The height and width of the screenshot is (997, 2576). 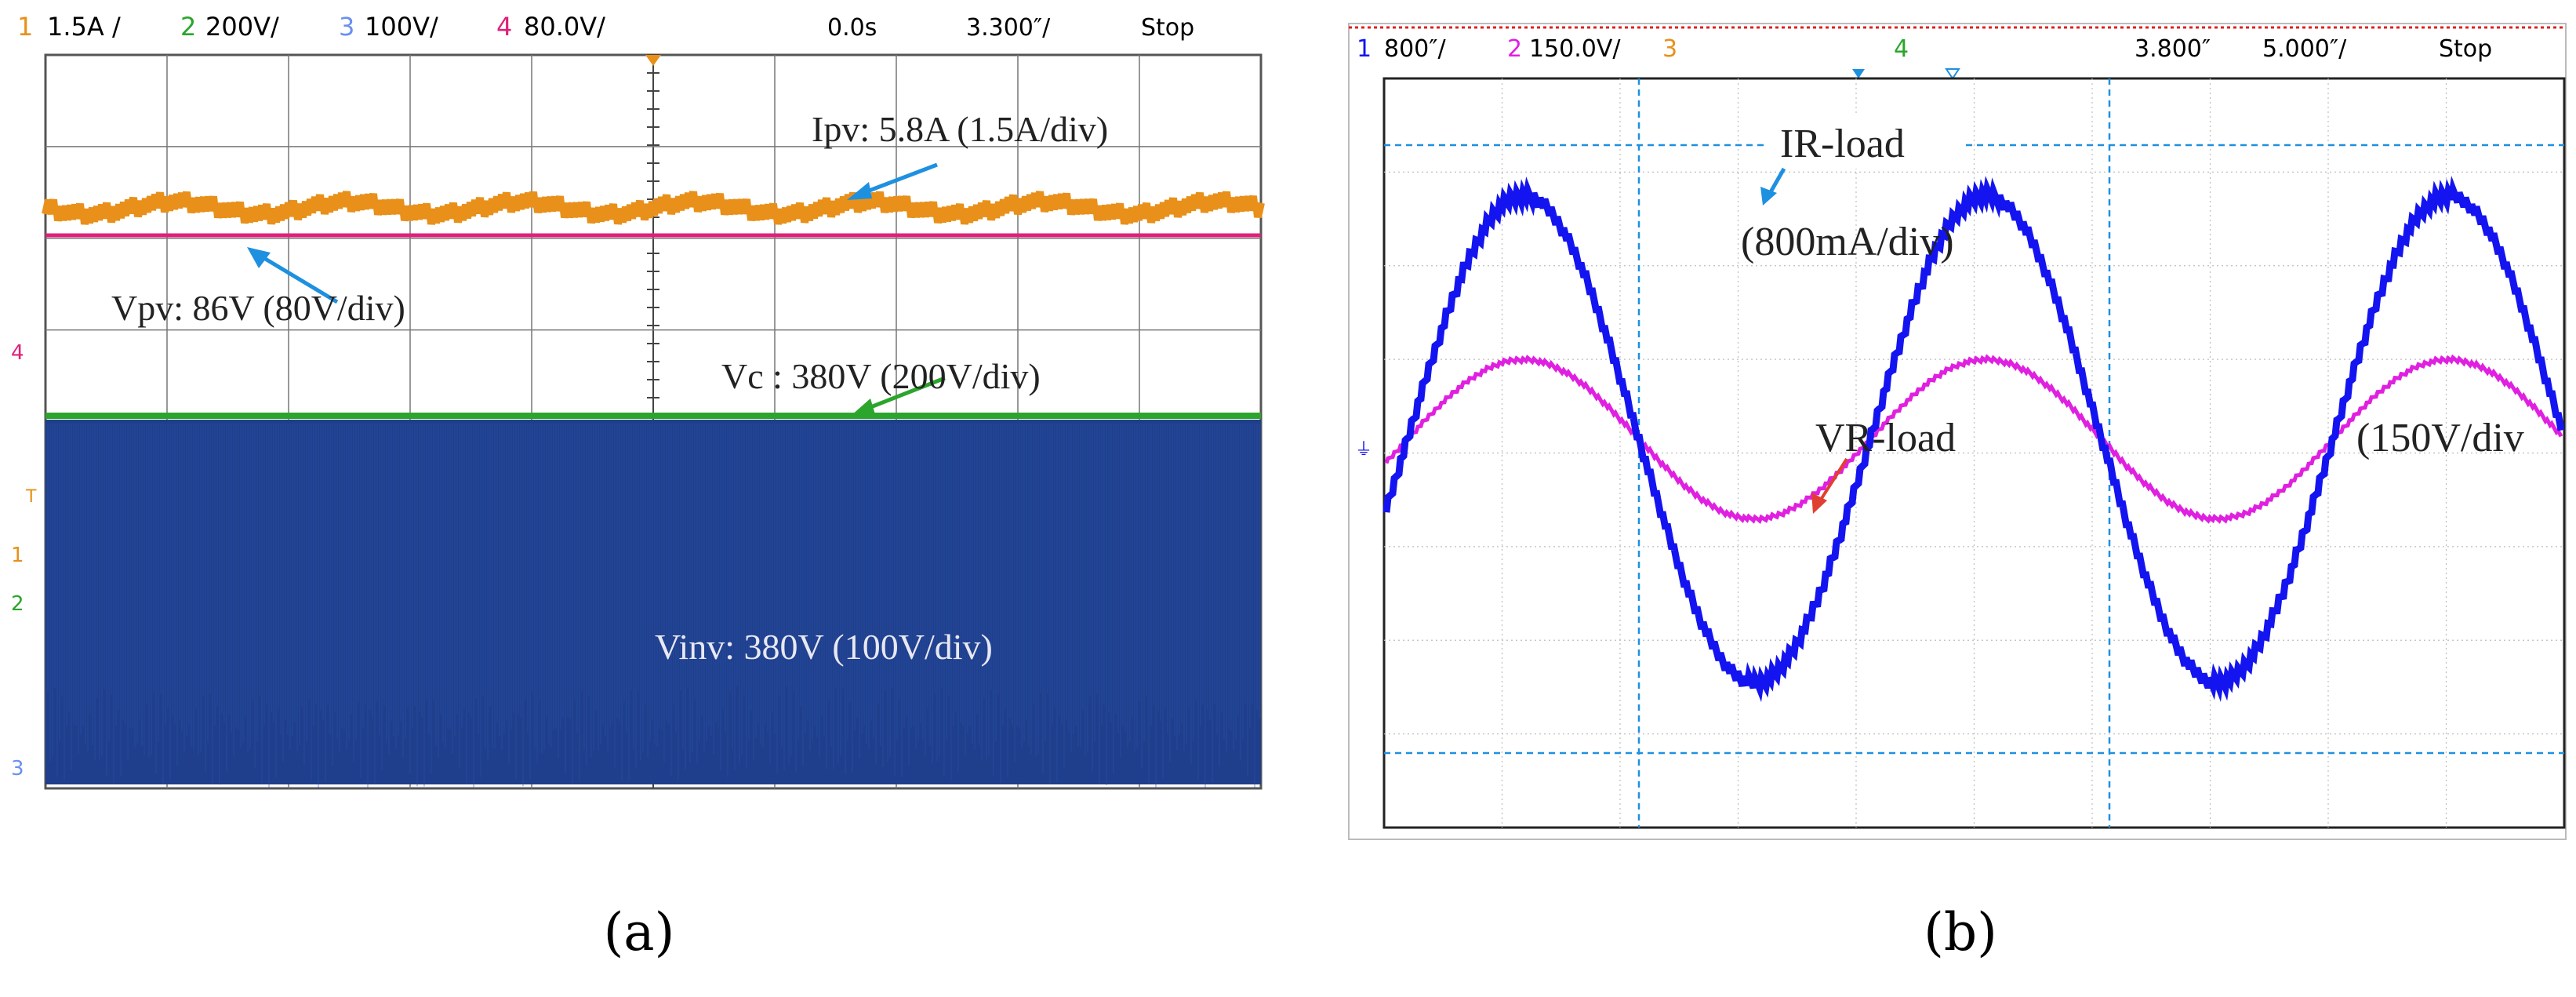 What do you see at coordinates (296, 277) in the screenshot?
I see `vpv-arrow` at bounding box center [296, 277].